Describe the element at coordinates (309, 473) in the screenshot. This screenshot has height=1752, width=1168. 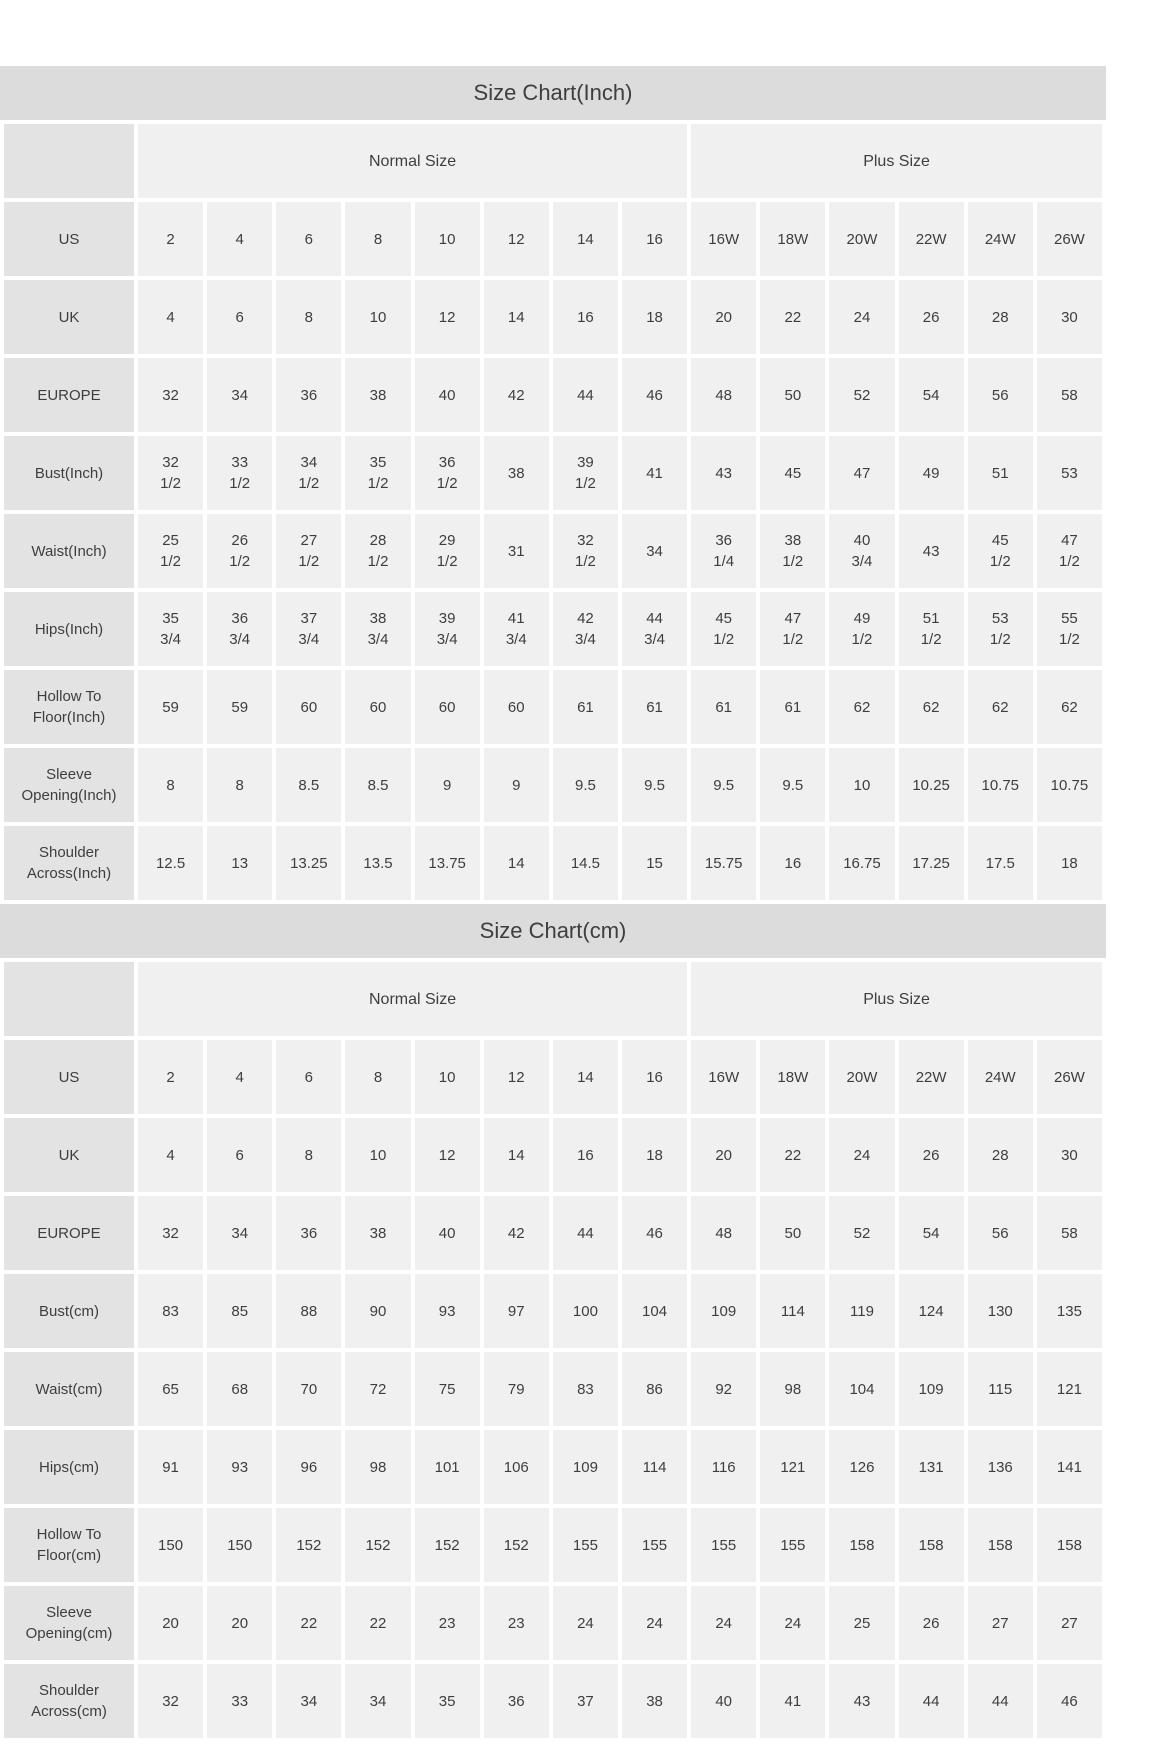
I see `size-cell: 34 1/2` at that location.